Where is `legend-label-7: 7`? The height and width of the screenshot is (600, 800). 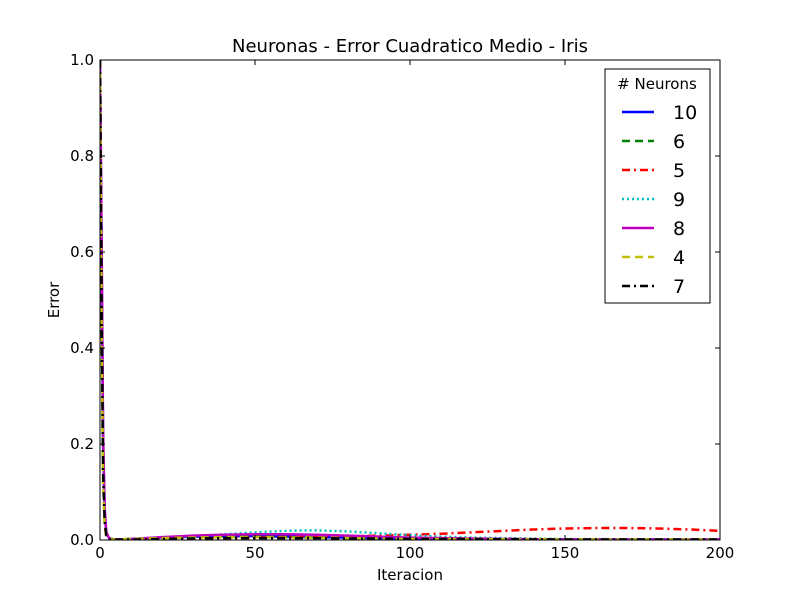 legend-label-7: 7 is located at coordinates (679, 287).